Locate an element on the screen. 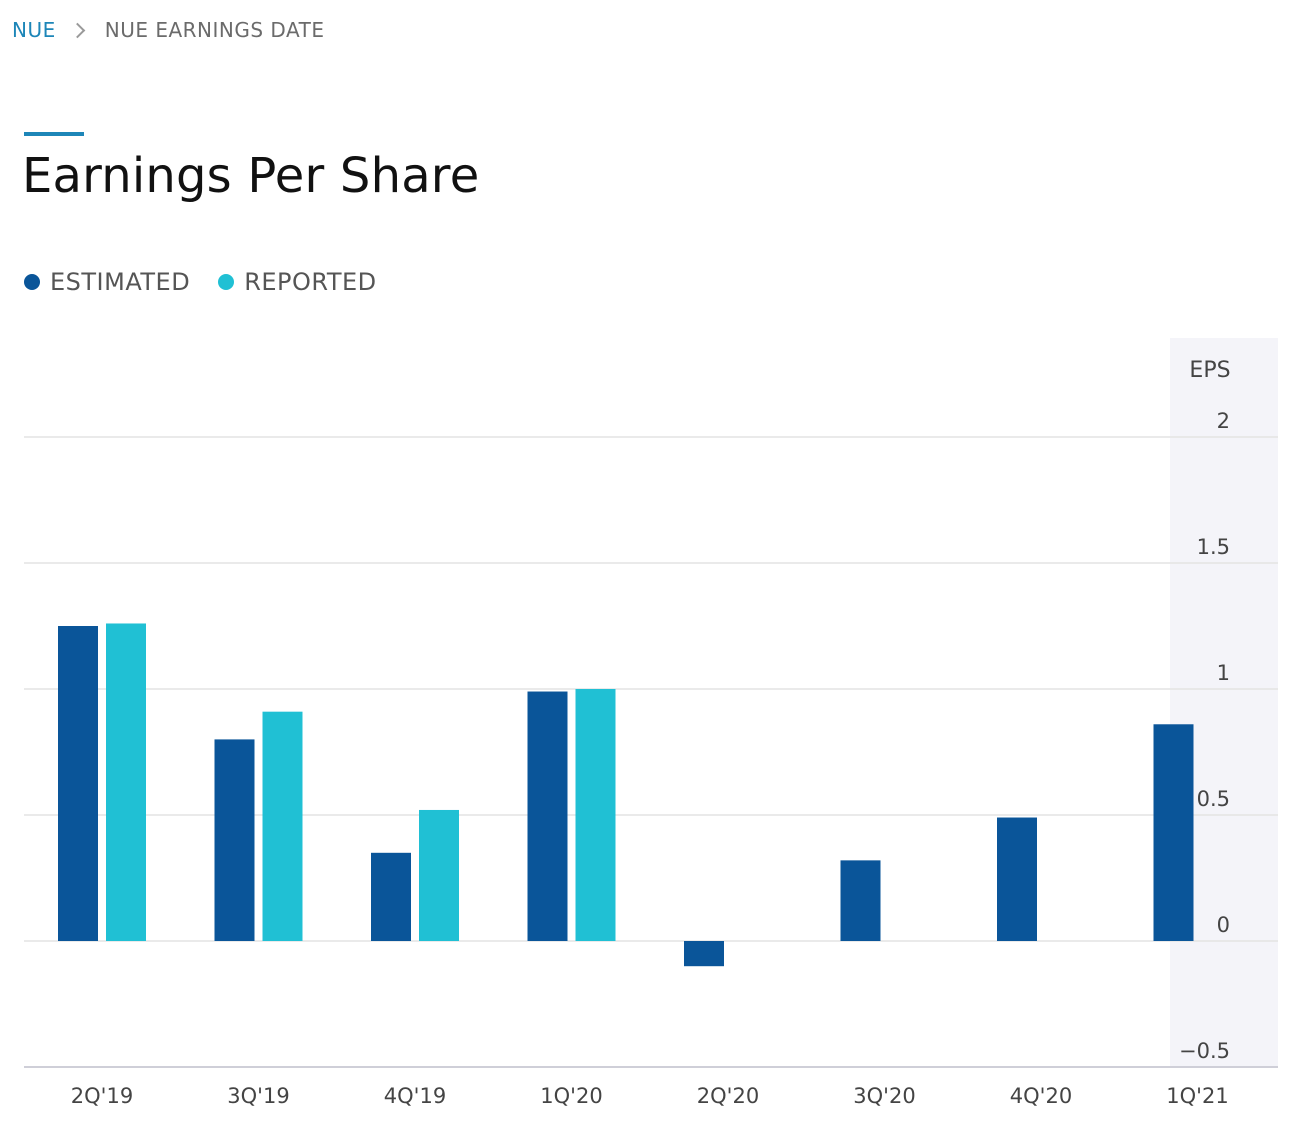  legend-item-reported: REPORTED is located at coordinates (297, 282).